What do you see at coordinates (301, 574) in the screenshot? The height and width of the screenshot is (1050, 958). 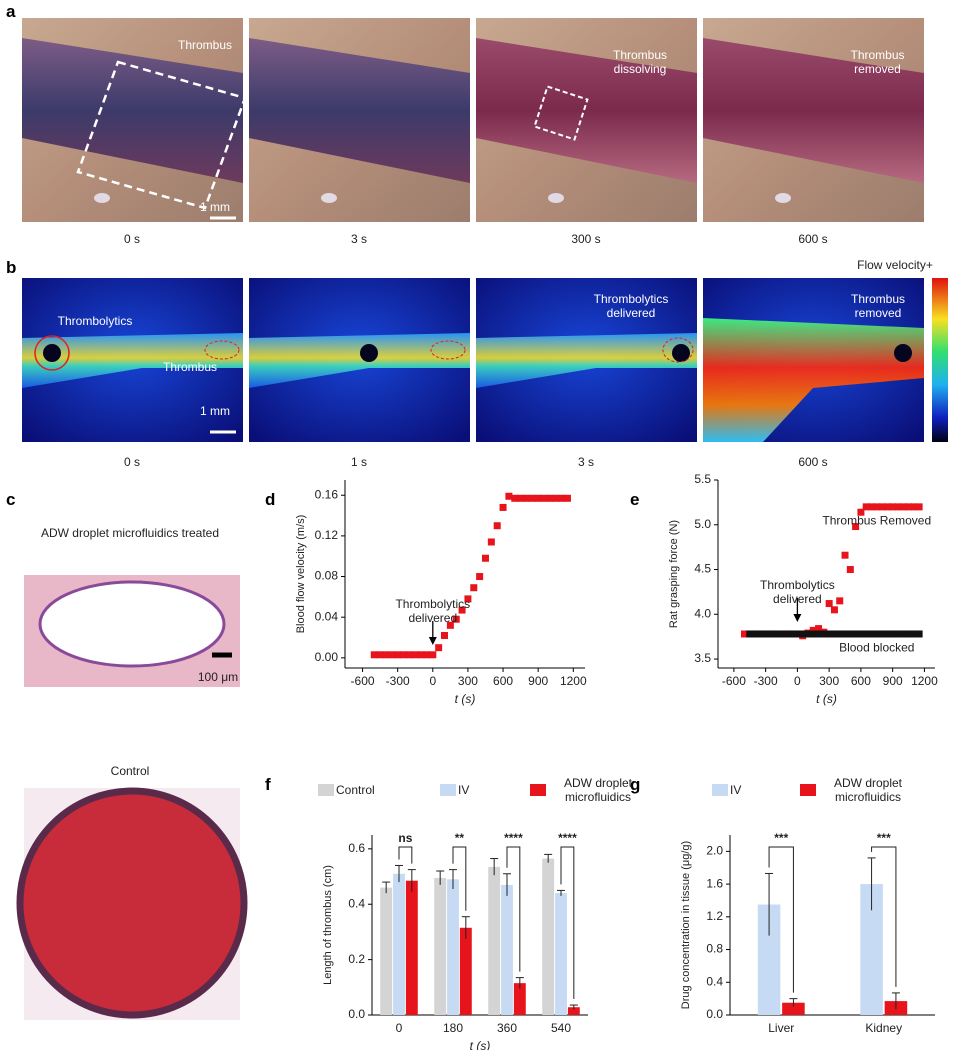 I see `y-axis-title: Blood flow velocity (m/s)` at bounding box center [301, 574].